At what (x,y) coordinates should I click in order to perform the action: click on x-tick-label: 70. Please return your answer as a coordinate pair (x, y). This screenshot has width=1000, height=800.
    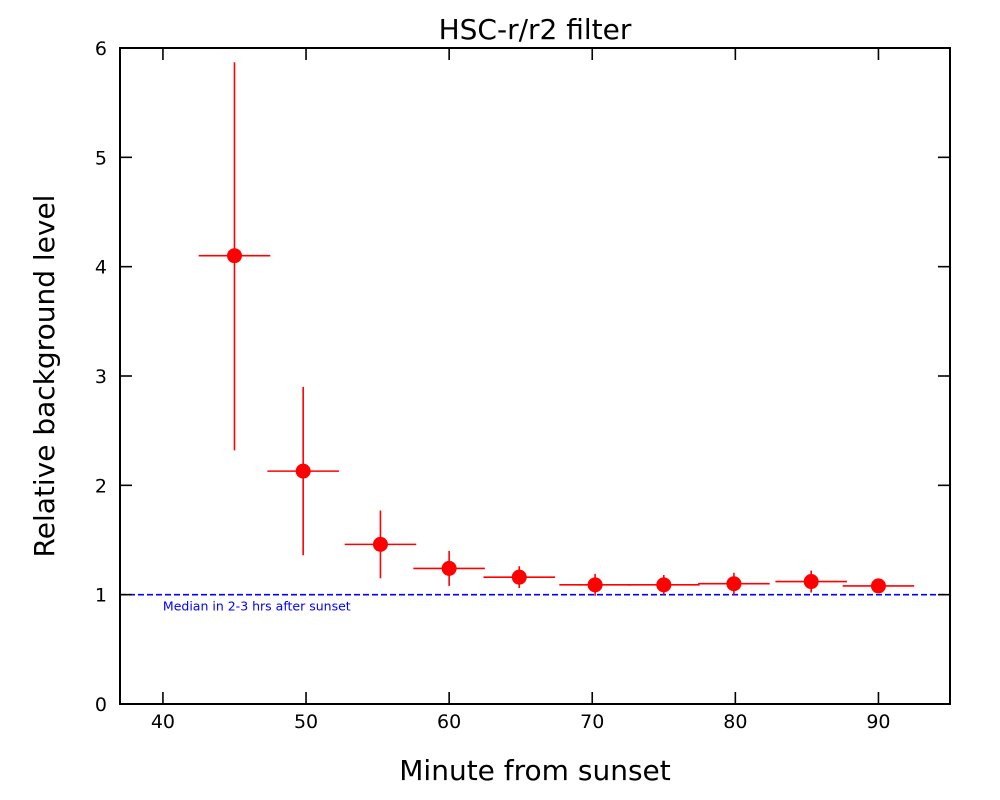
    Looking at the image, I should click on (592, 722).